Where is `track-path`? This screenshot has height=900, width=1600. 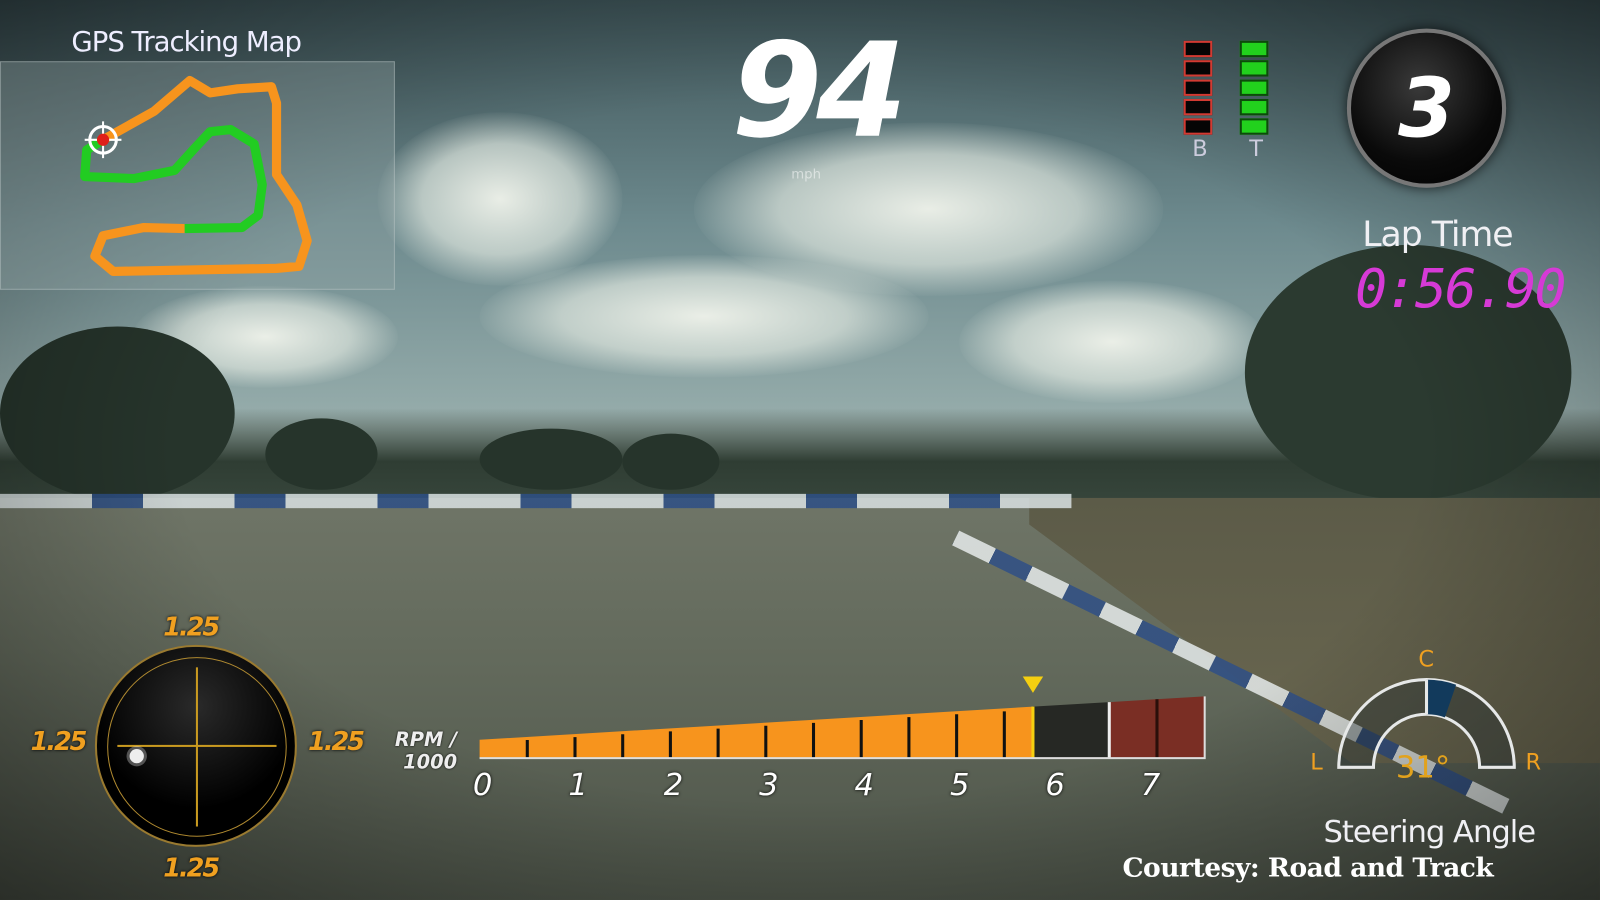
track-path is located at coordinates (201, 176).